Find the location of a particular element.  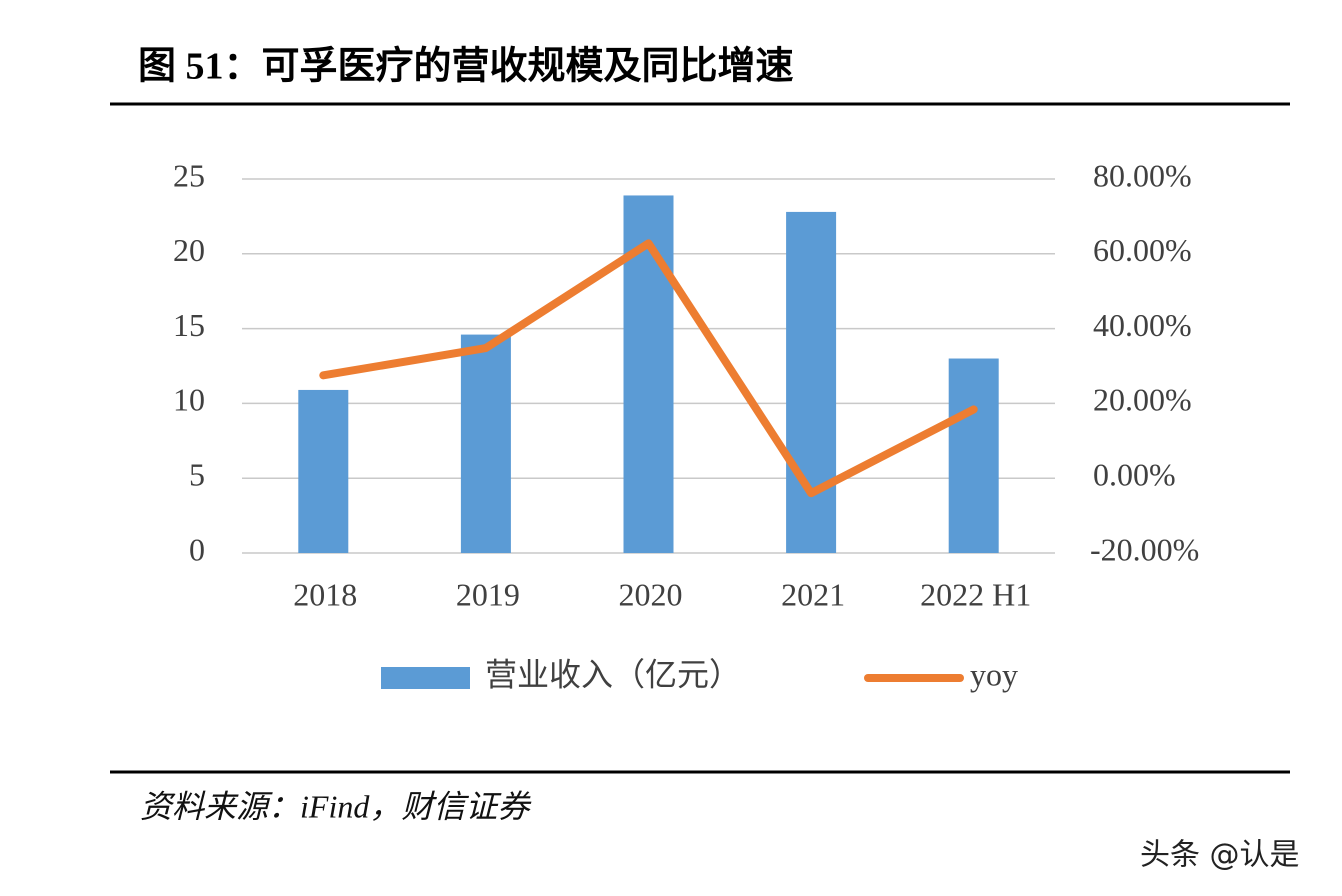

source: 资料来源：iFind，财信证券 is located at coordinates (336, 806).